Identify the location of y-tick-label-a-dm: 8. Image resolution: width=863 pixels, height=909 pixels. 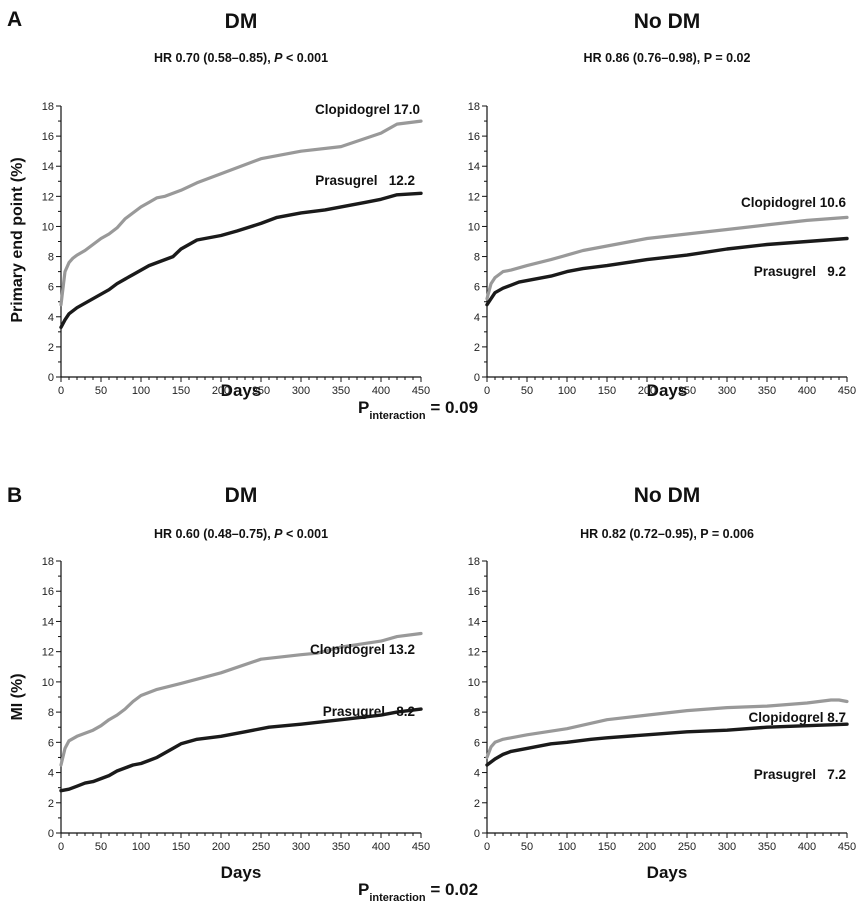
(51, 258).